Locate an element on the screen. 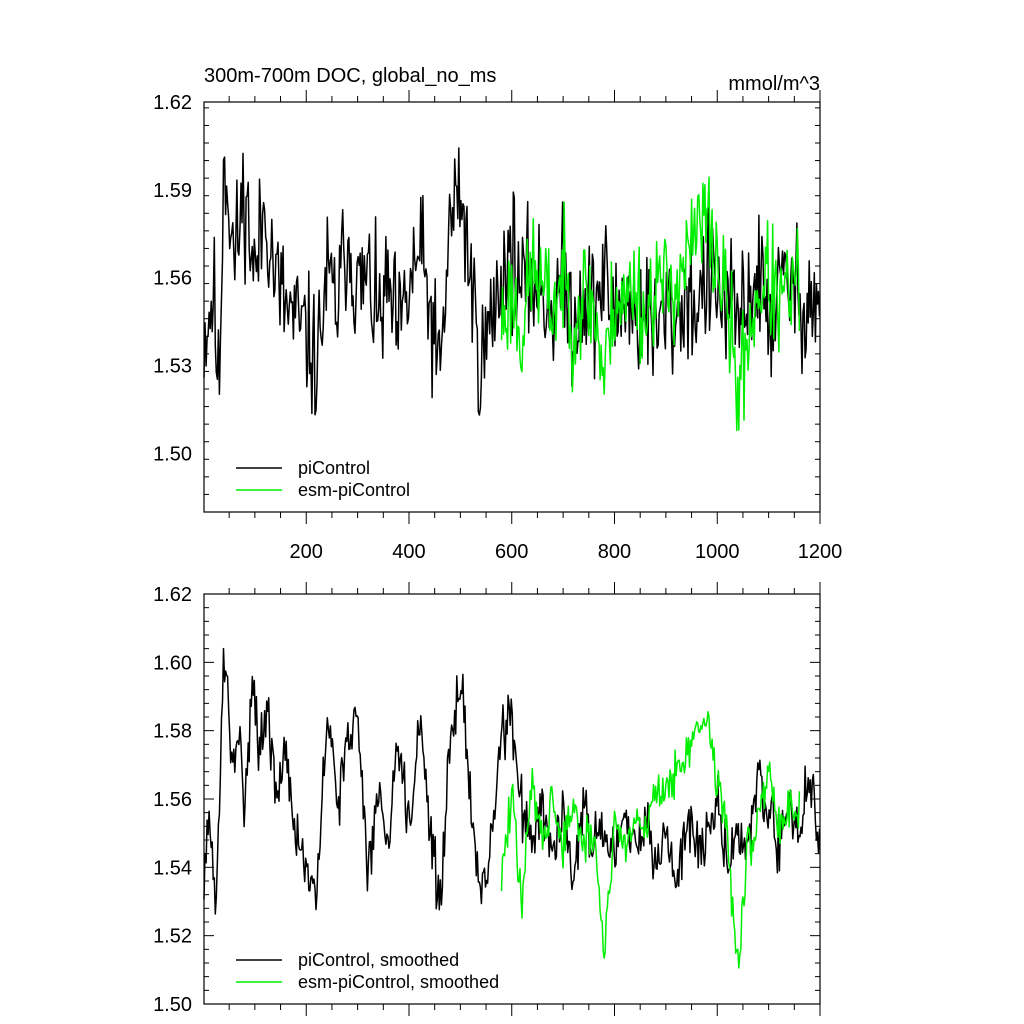  bottom-y-tick-label: 1.52 is located at coordinates (172, 937).